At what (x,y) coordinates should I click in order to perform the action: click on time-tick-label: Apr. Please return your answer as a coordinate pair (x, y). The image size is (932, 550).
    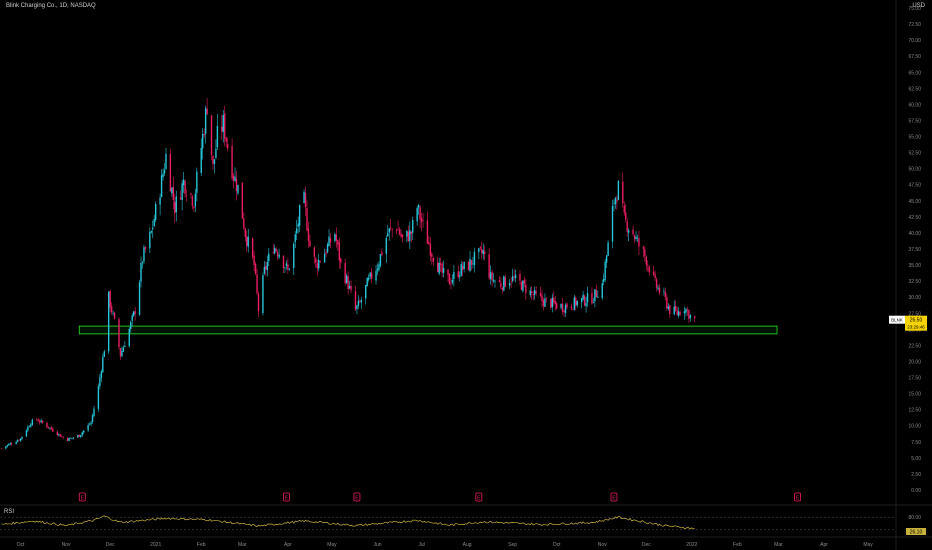
    Looking at the image, I should click on (288, 545).